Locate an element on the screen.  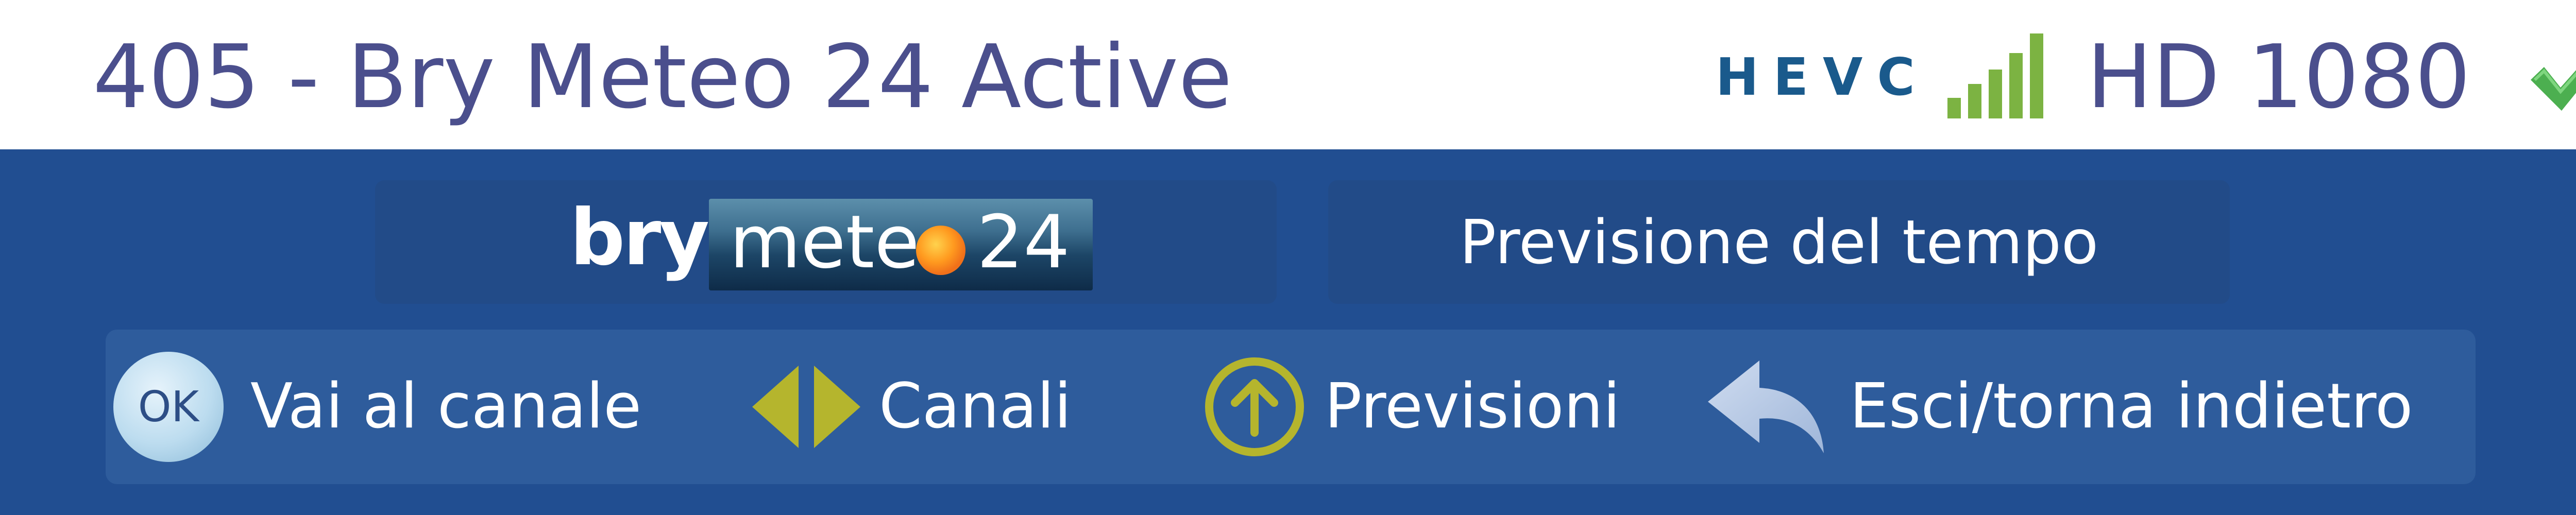
help-item-channels: Canali is located at coordinates (912, 407).